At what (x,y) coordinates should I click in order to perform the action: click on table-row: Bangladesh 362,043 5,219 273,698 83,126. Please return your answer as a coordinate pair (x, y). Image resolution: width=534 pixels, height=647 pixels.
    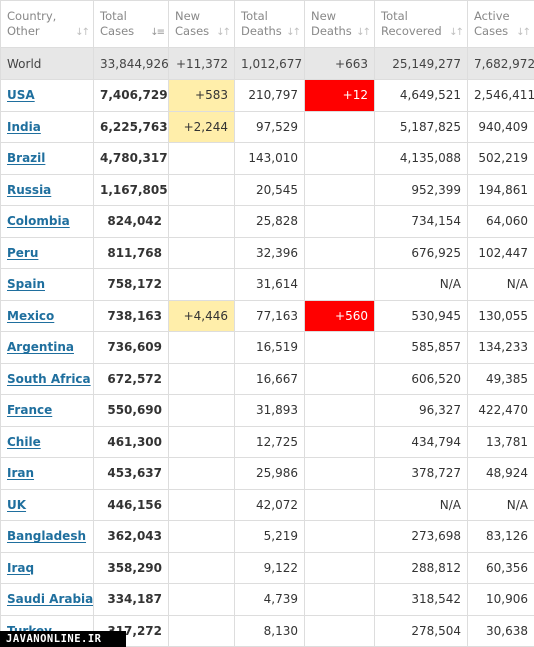
    Looking at the image, I should click on (267, 536).